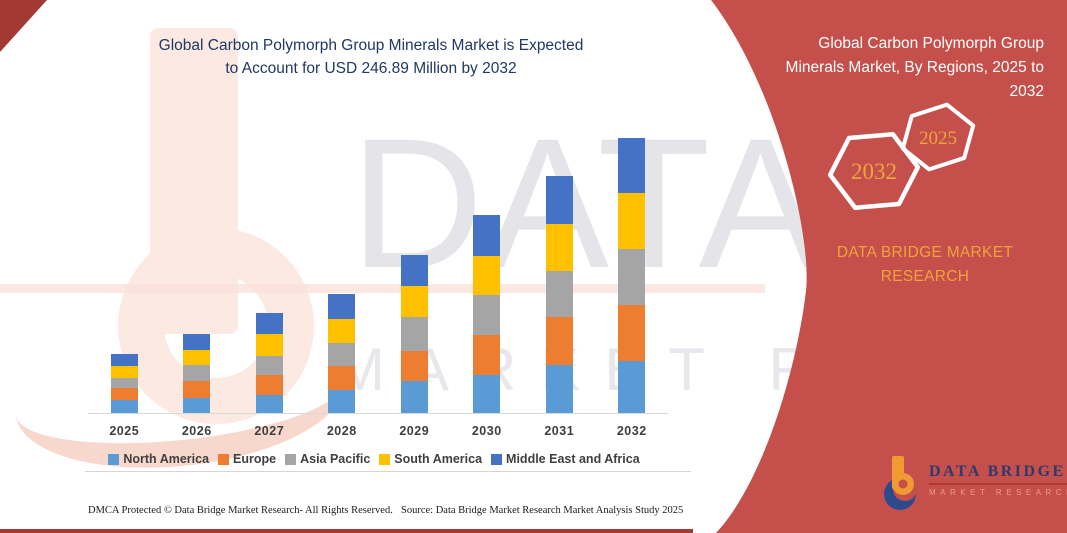 This screenshot has height=533, width=1067. What do you see at coordinates (632, 165) in the screenshot?
I see `bar-segment-2032-middle-east-and-africa` at bounding box center [632, 165].